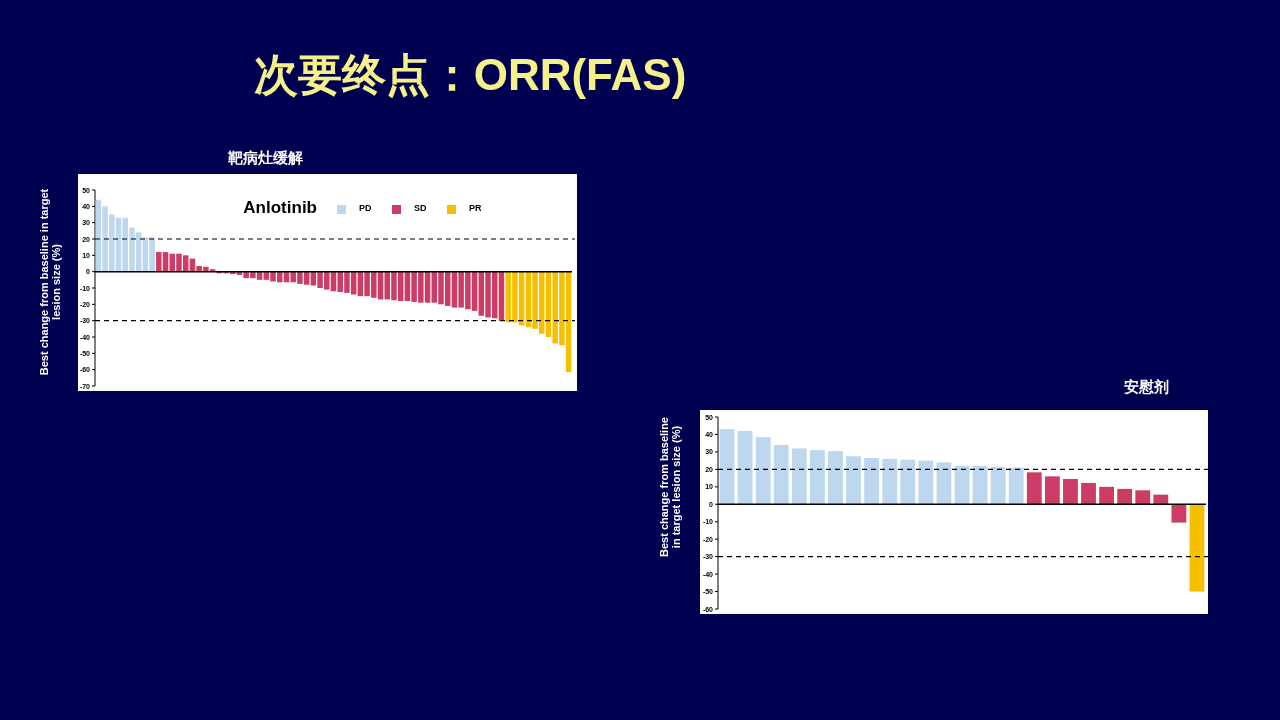  Describe the element at coordinates (280, 207) in the screenshot. I see `legend-title: Anlotinib` at that location.